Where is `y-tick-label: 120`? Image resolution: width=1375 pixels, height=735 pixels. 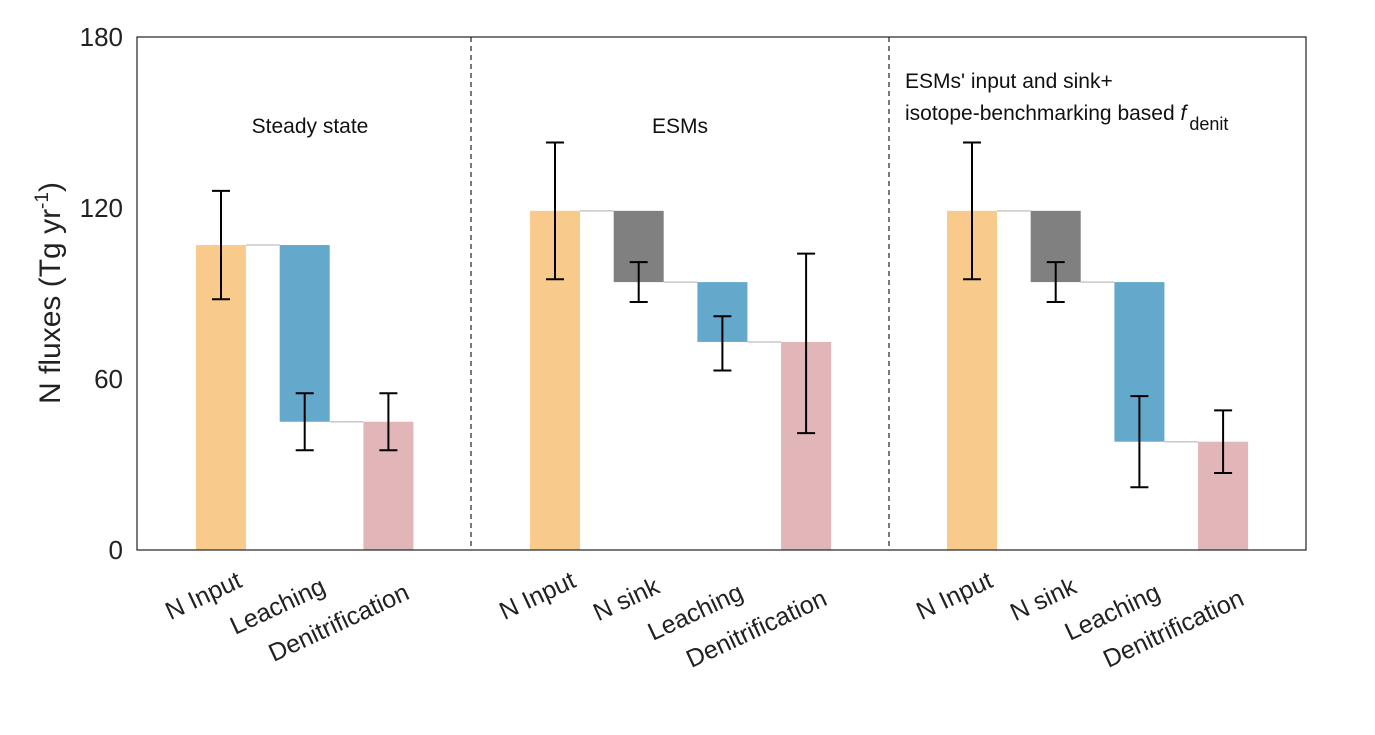 y-tick-label: 120 is located at coordinates (101, 208).